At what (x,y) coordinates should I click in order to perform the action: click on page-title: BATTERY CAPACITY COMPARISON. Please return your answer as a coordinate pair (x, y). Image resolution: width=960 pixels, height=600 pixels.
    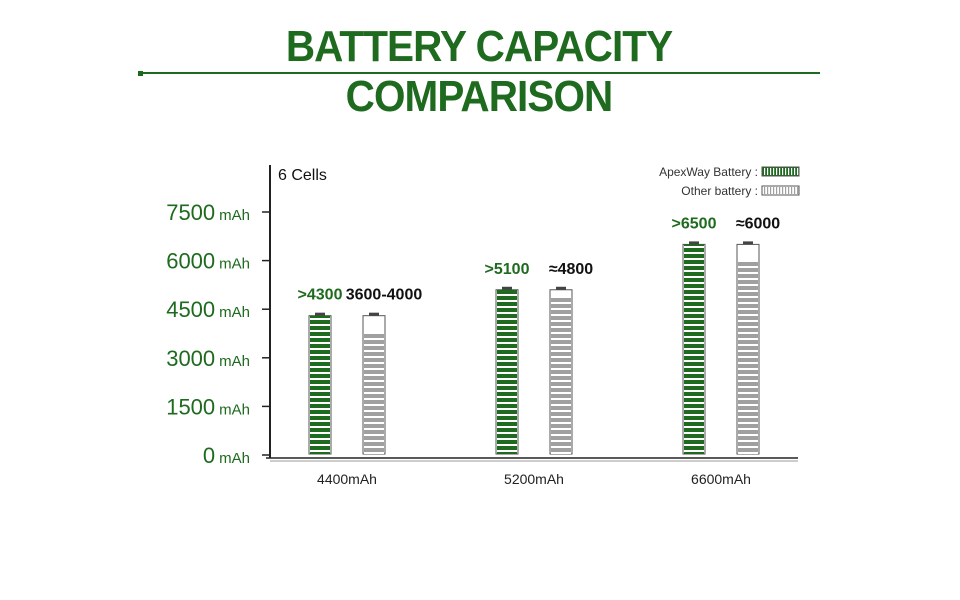
    Looking at the image, I should click on (479, 71).